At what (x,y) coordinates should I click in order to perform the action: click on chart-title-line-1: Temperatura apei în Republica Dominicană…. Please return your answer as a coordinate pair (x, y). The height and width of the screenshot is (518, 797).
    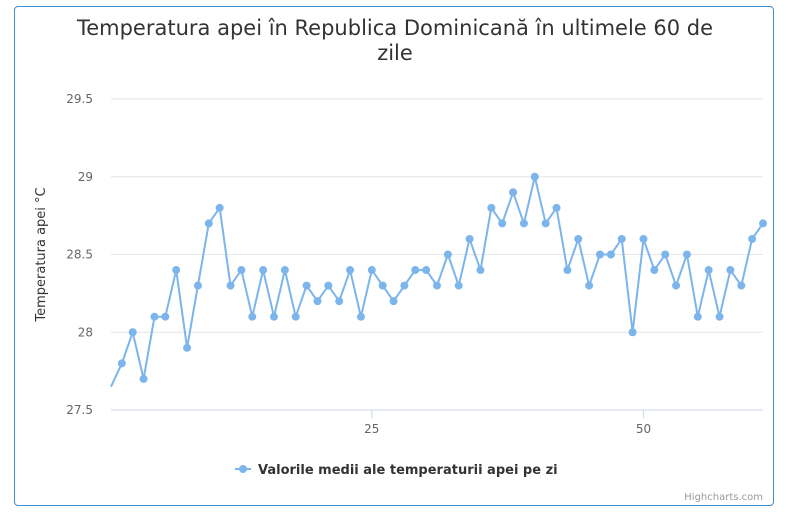
    Looking at the image, I should click on (394, 28).